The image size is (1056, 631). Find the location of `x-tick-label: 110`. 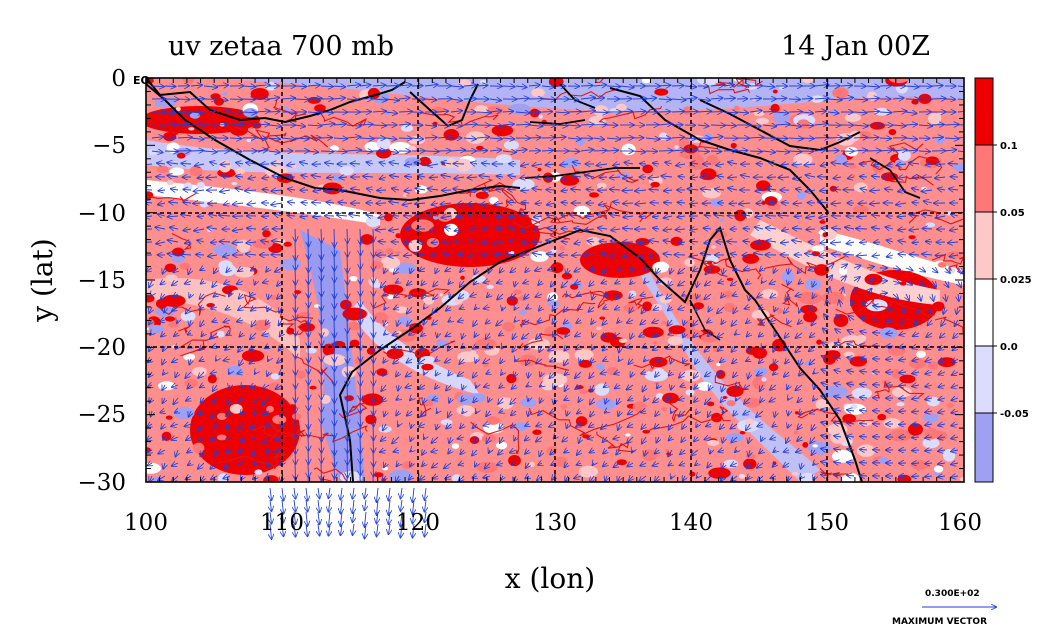

x-tick-label: 110 is located at coordinates (282, 523).